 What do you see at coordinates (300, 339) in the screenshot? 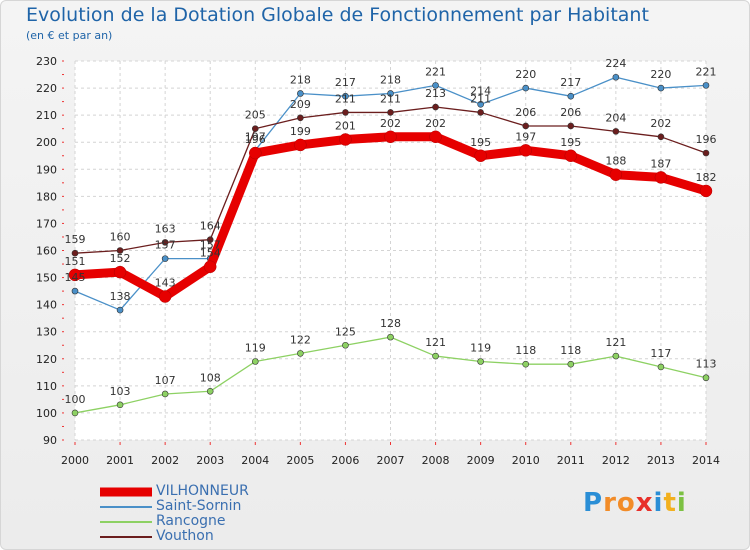
I see `data-label: 122` at bounding box center [300, 339].